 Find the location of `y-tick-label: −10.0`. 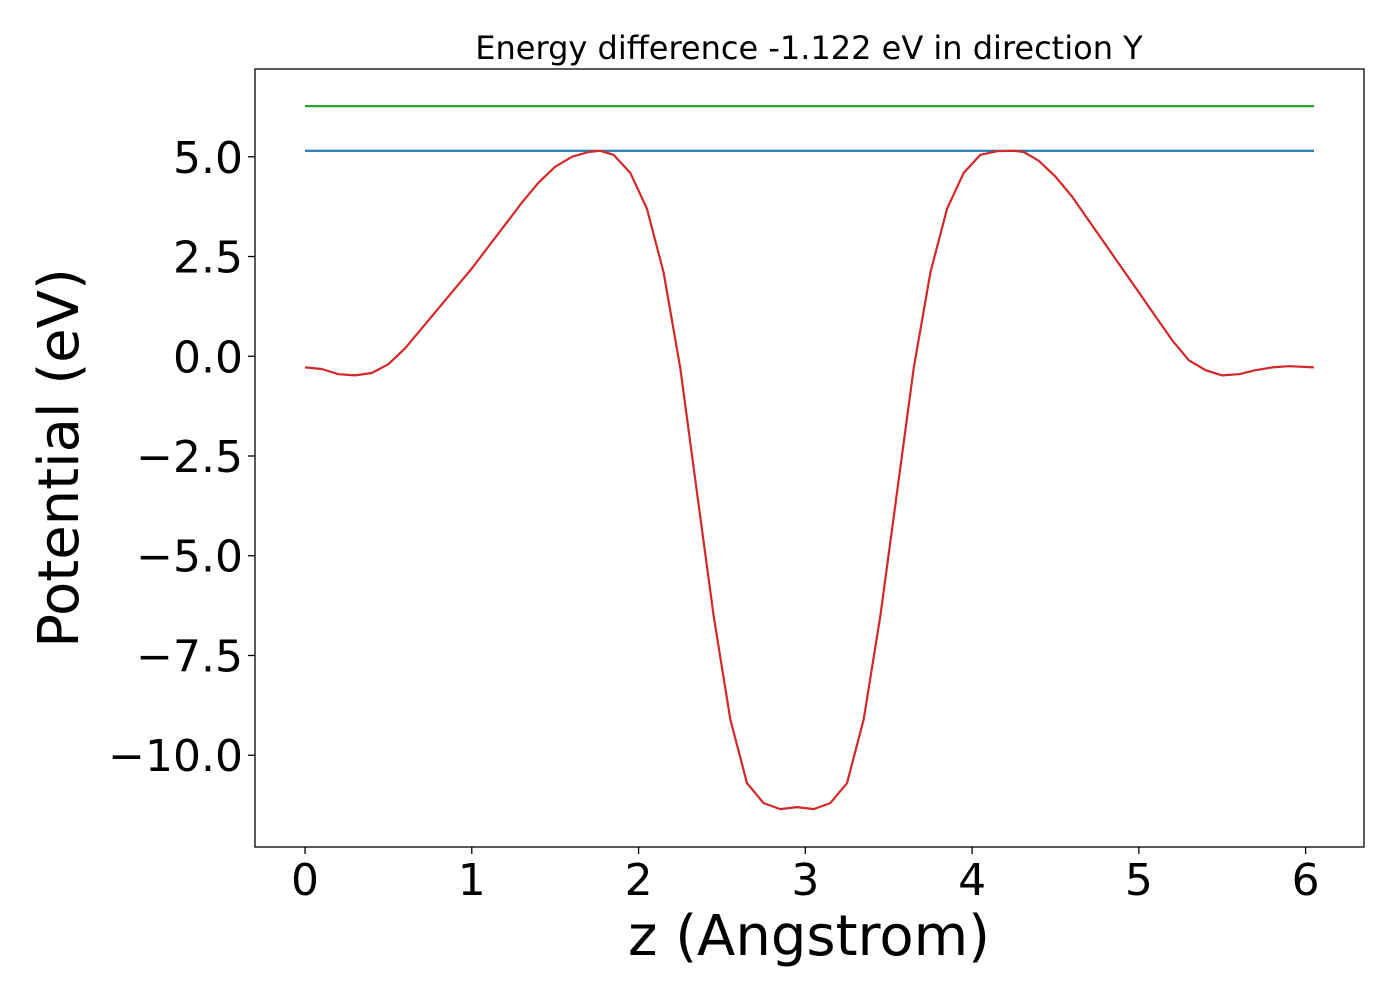

y-tick-label: −10.0 is located at coordinates (175, 756).